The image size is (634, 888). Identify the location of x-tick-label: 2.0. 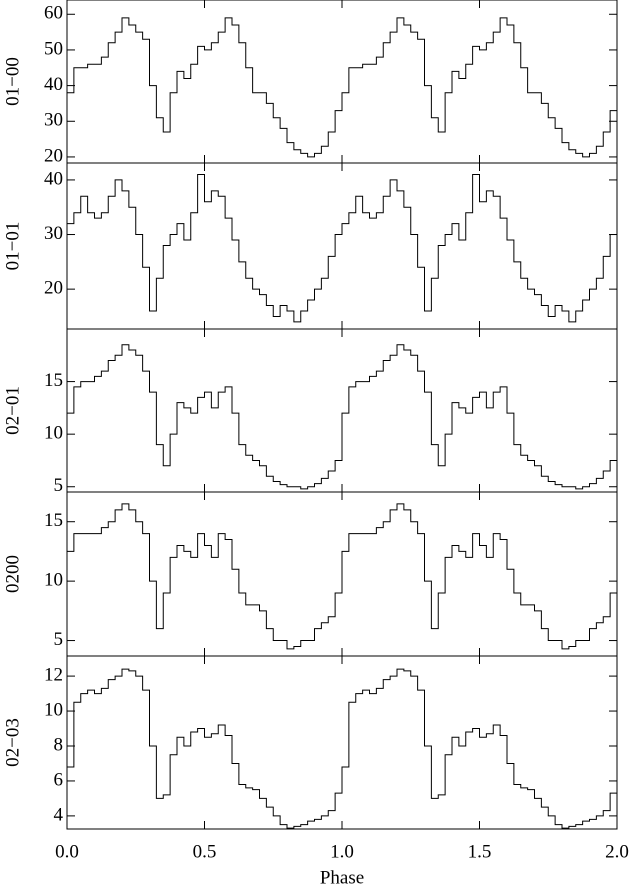
(617, 851).